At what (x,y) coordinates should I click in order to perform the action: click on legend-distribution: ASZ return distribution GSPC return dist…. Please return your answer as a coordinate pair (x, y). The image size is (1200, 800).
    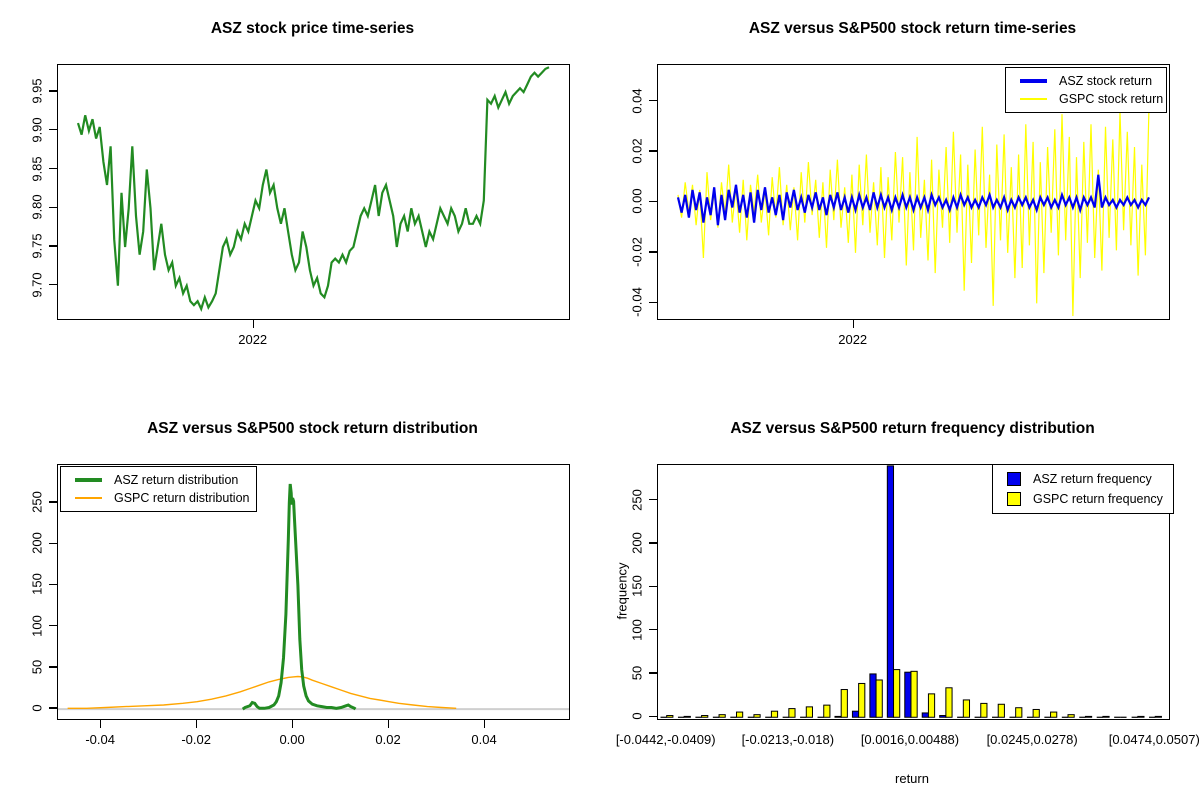
    Looking at the image, I should click on (158, 489).